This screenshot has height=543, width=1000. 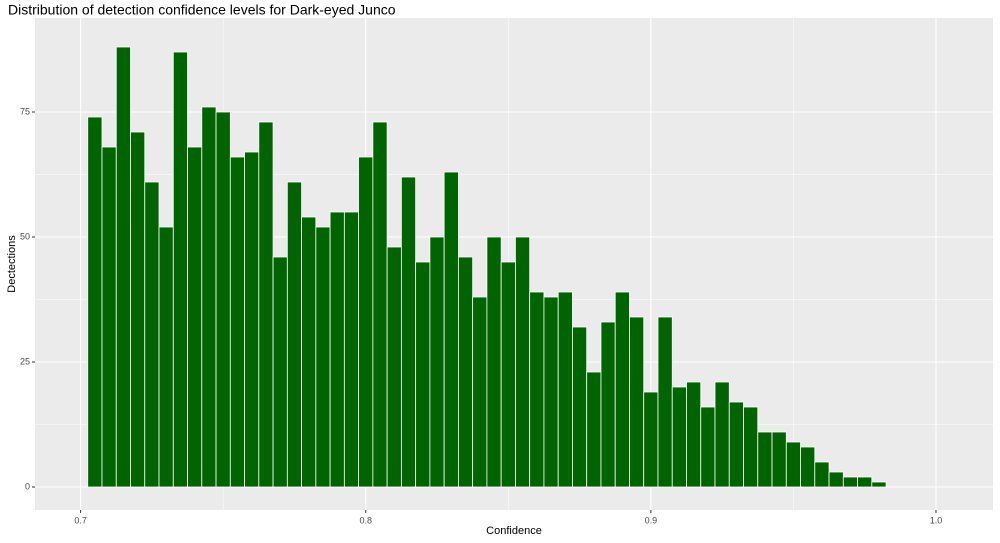 What do you see at coordinates (25, 111) in the screenshot?
I see `y-tick-label: 75` at bounding box center [25, 111].